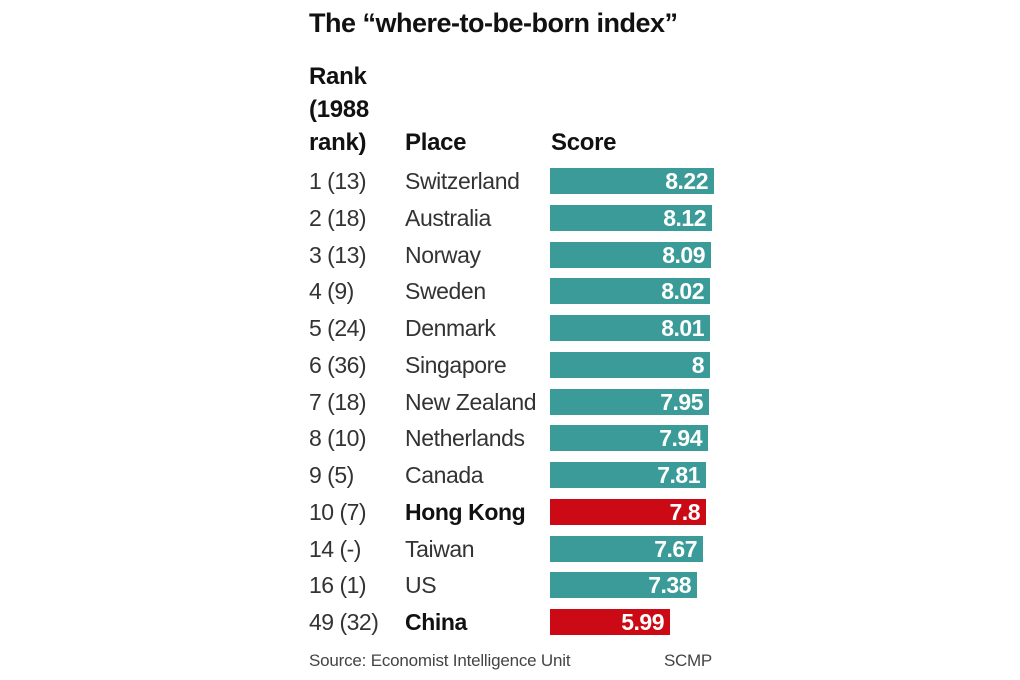  What do you see at coordinates (331, 291) in the screenshot?
I see `rank-cell: 4 (9)` at bounding box center [331, 291].